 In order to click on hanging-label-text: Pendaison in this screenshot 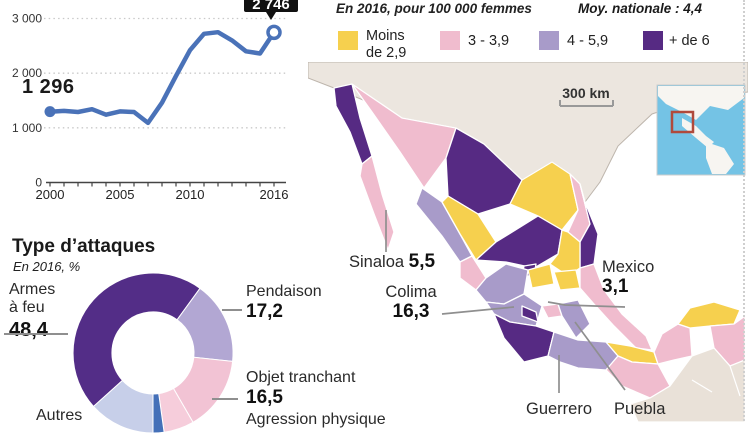, I will do `click(284, 291)`.